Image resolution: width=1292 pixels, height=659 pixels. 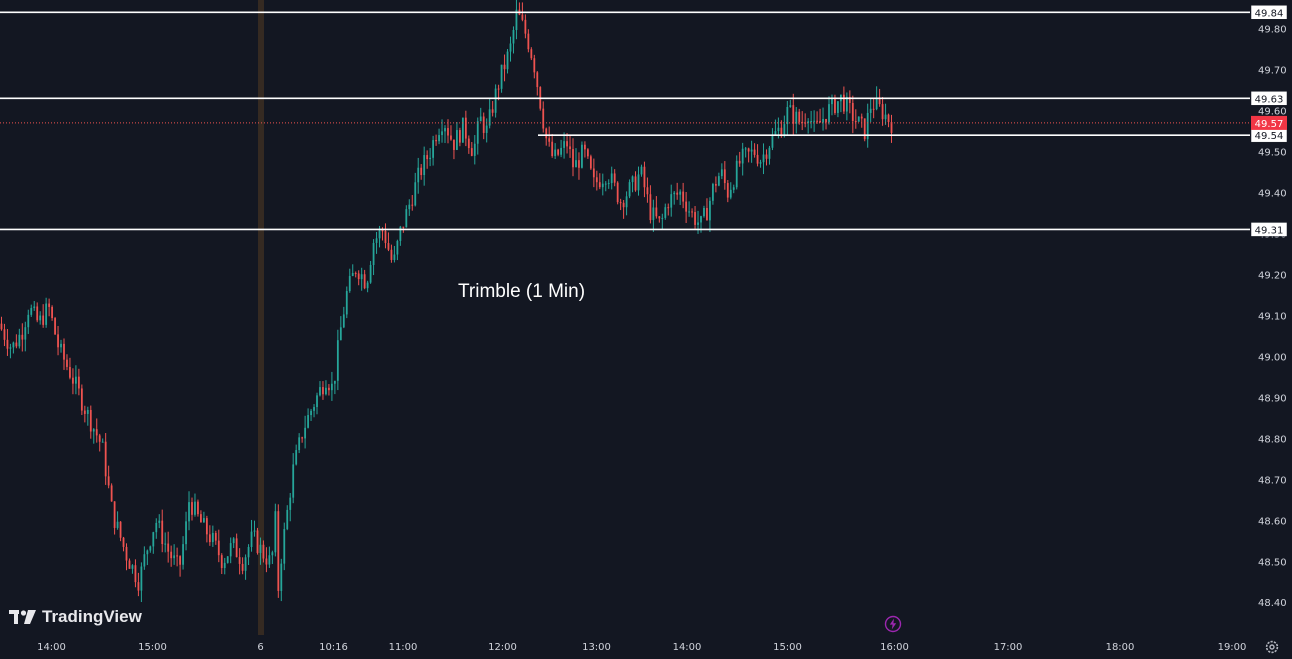 I want to click on time-tick-label: 13:00, so click(x=596, y=647).